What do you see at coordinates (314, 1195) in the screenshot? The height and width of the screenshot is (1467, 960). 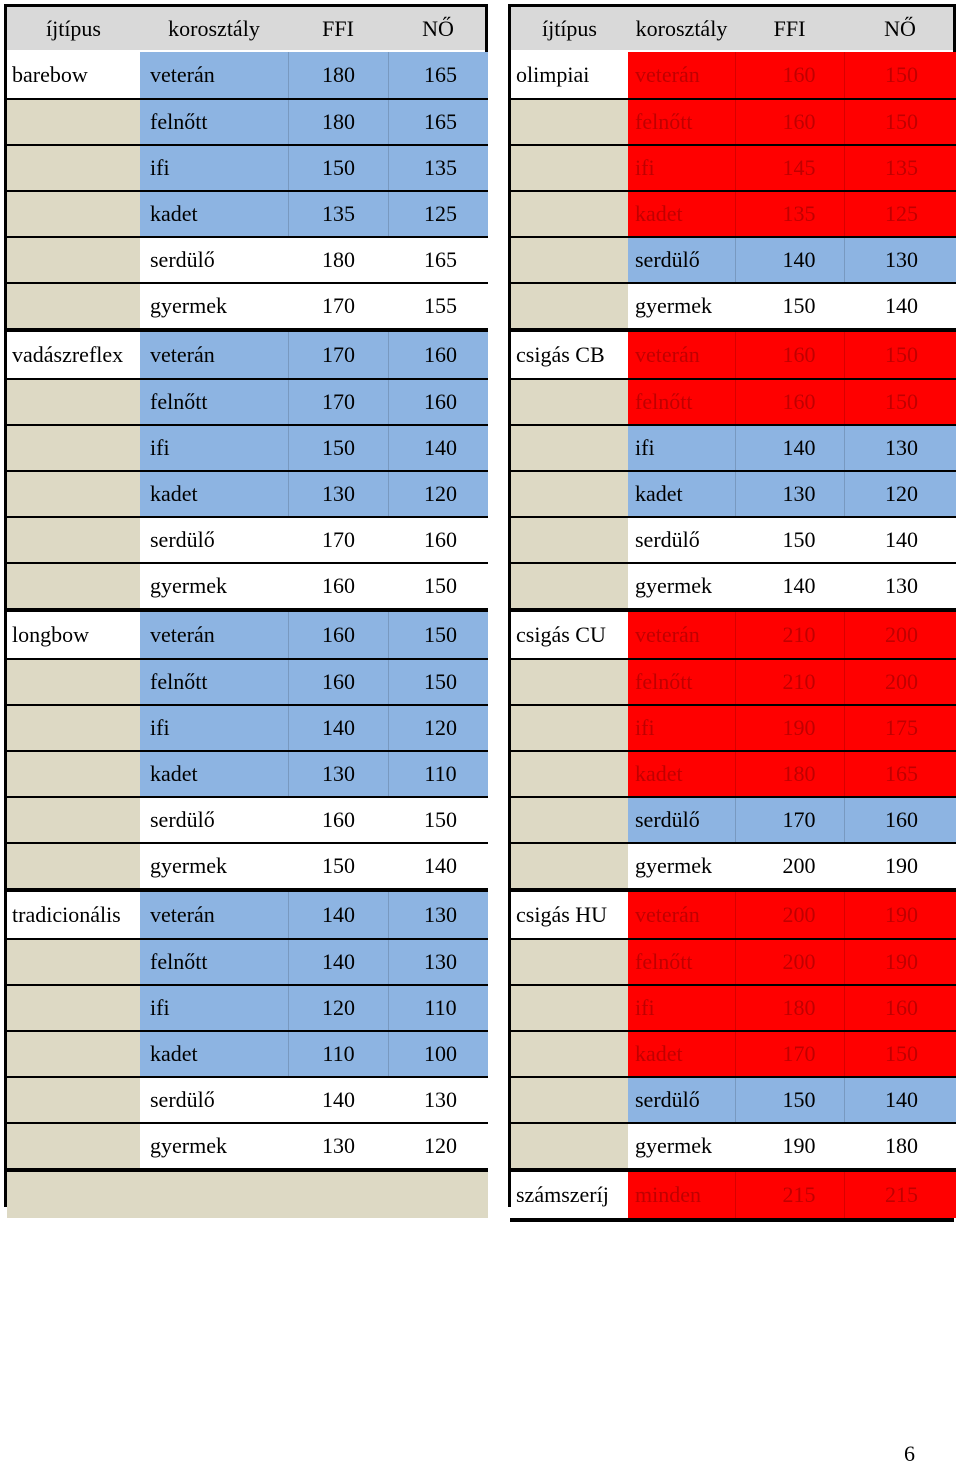 I see `filler-cell` at bounding box center [314, 1195].